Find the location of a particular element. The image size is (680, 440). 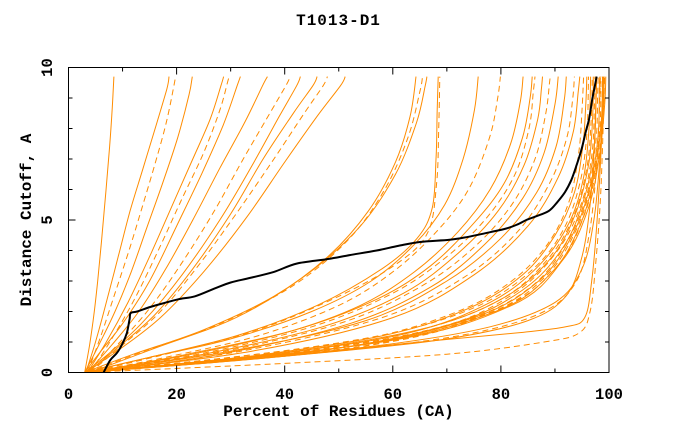

y-axis-label: Distance Cutoff, A is located at coordinates (27, 220).